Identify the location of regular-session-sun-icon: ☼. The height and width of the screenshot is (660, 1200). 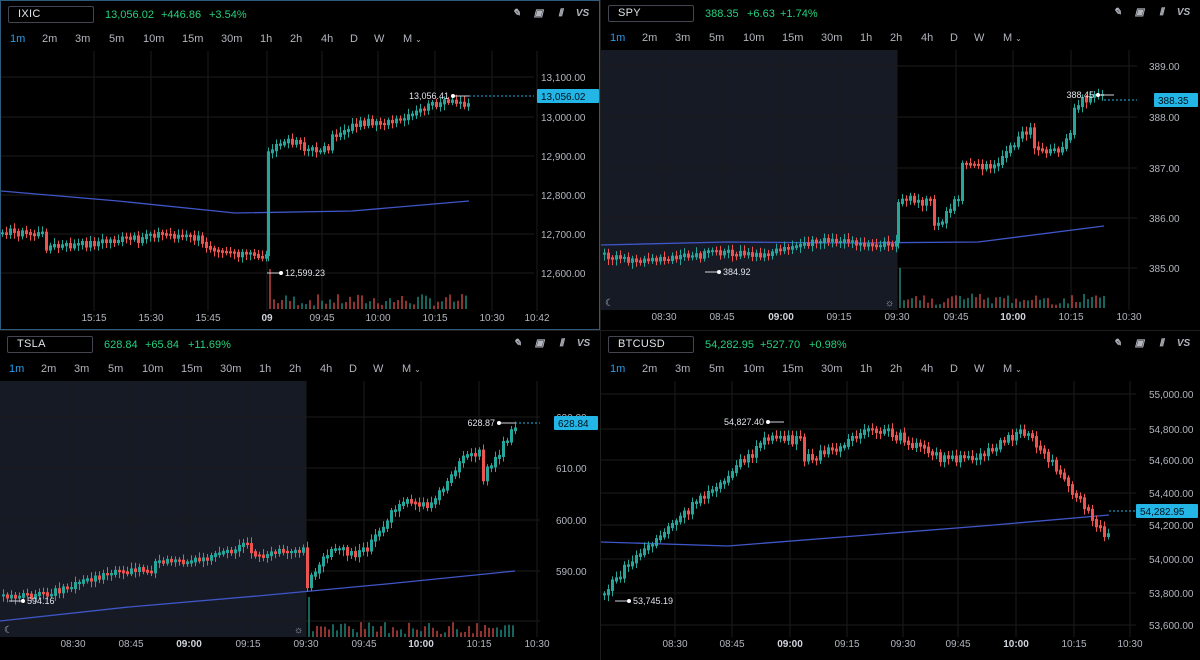
(298, 630).